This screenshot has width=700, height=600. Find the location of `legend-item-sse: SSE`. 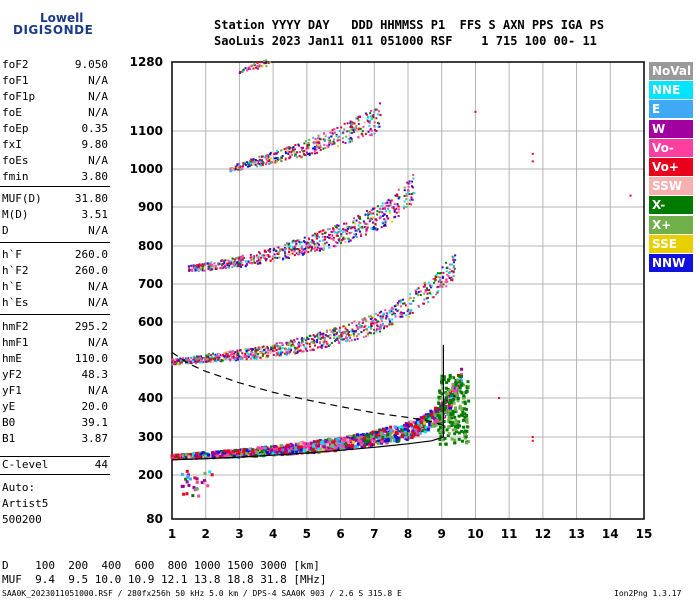

legend-item-sse: SSE is located at coordinates (671, 243).